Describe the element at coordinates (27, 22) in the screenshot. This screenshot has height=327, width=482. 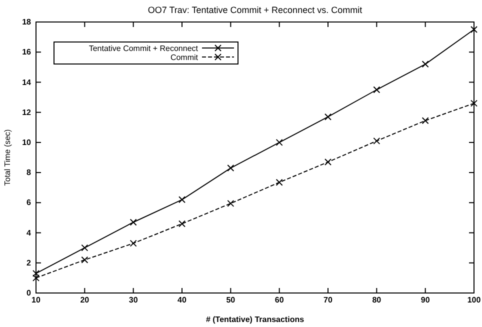
I see `y-tick-label: 18` at that location.